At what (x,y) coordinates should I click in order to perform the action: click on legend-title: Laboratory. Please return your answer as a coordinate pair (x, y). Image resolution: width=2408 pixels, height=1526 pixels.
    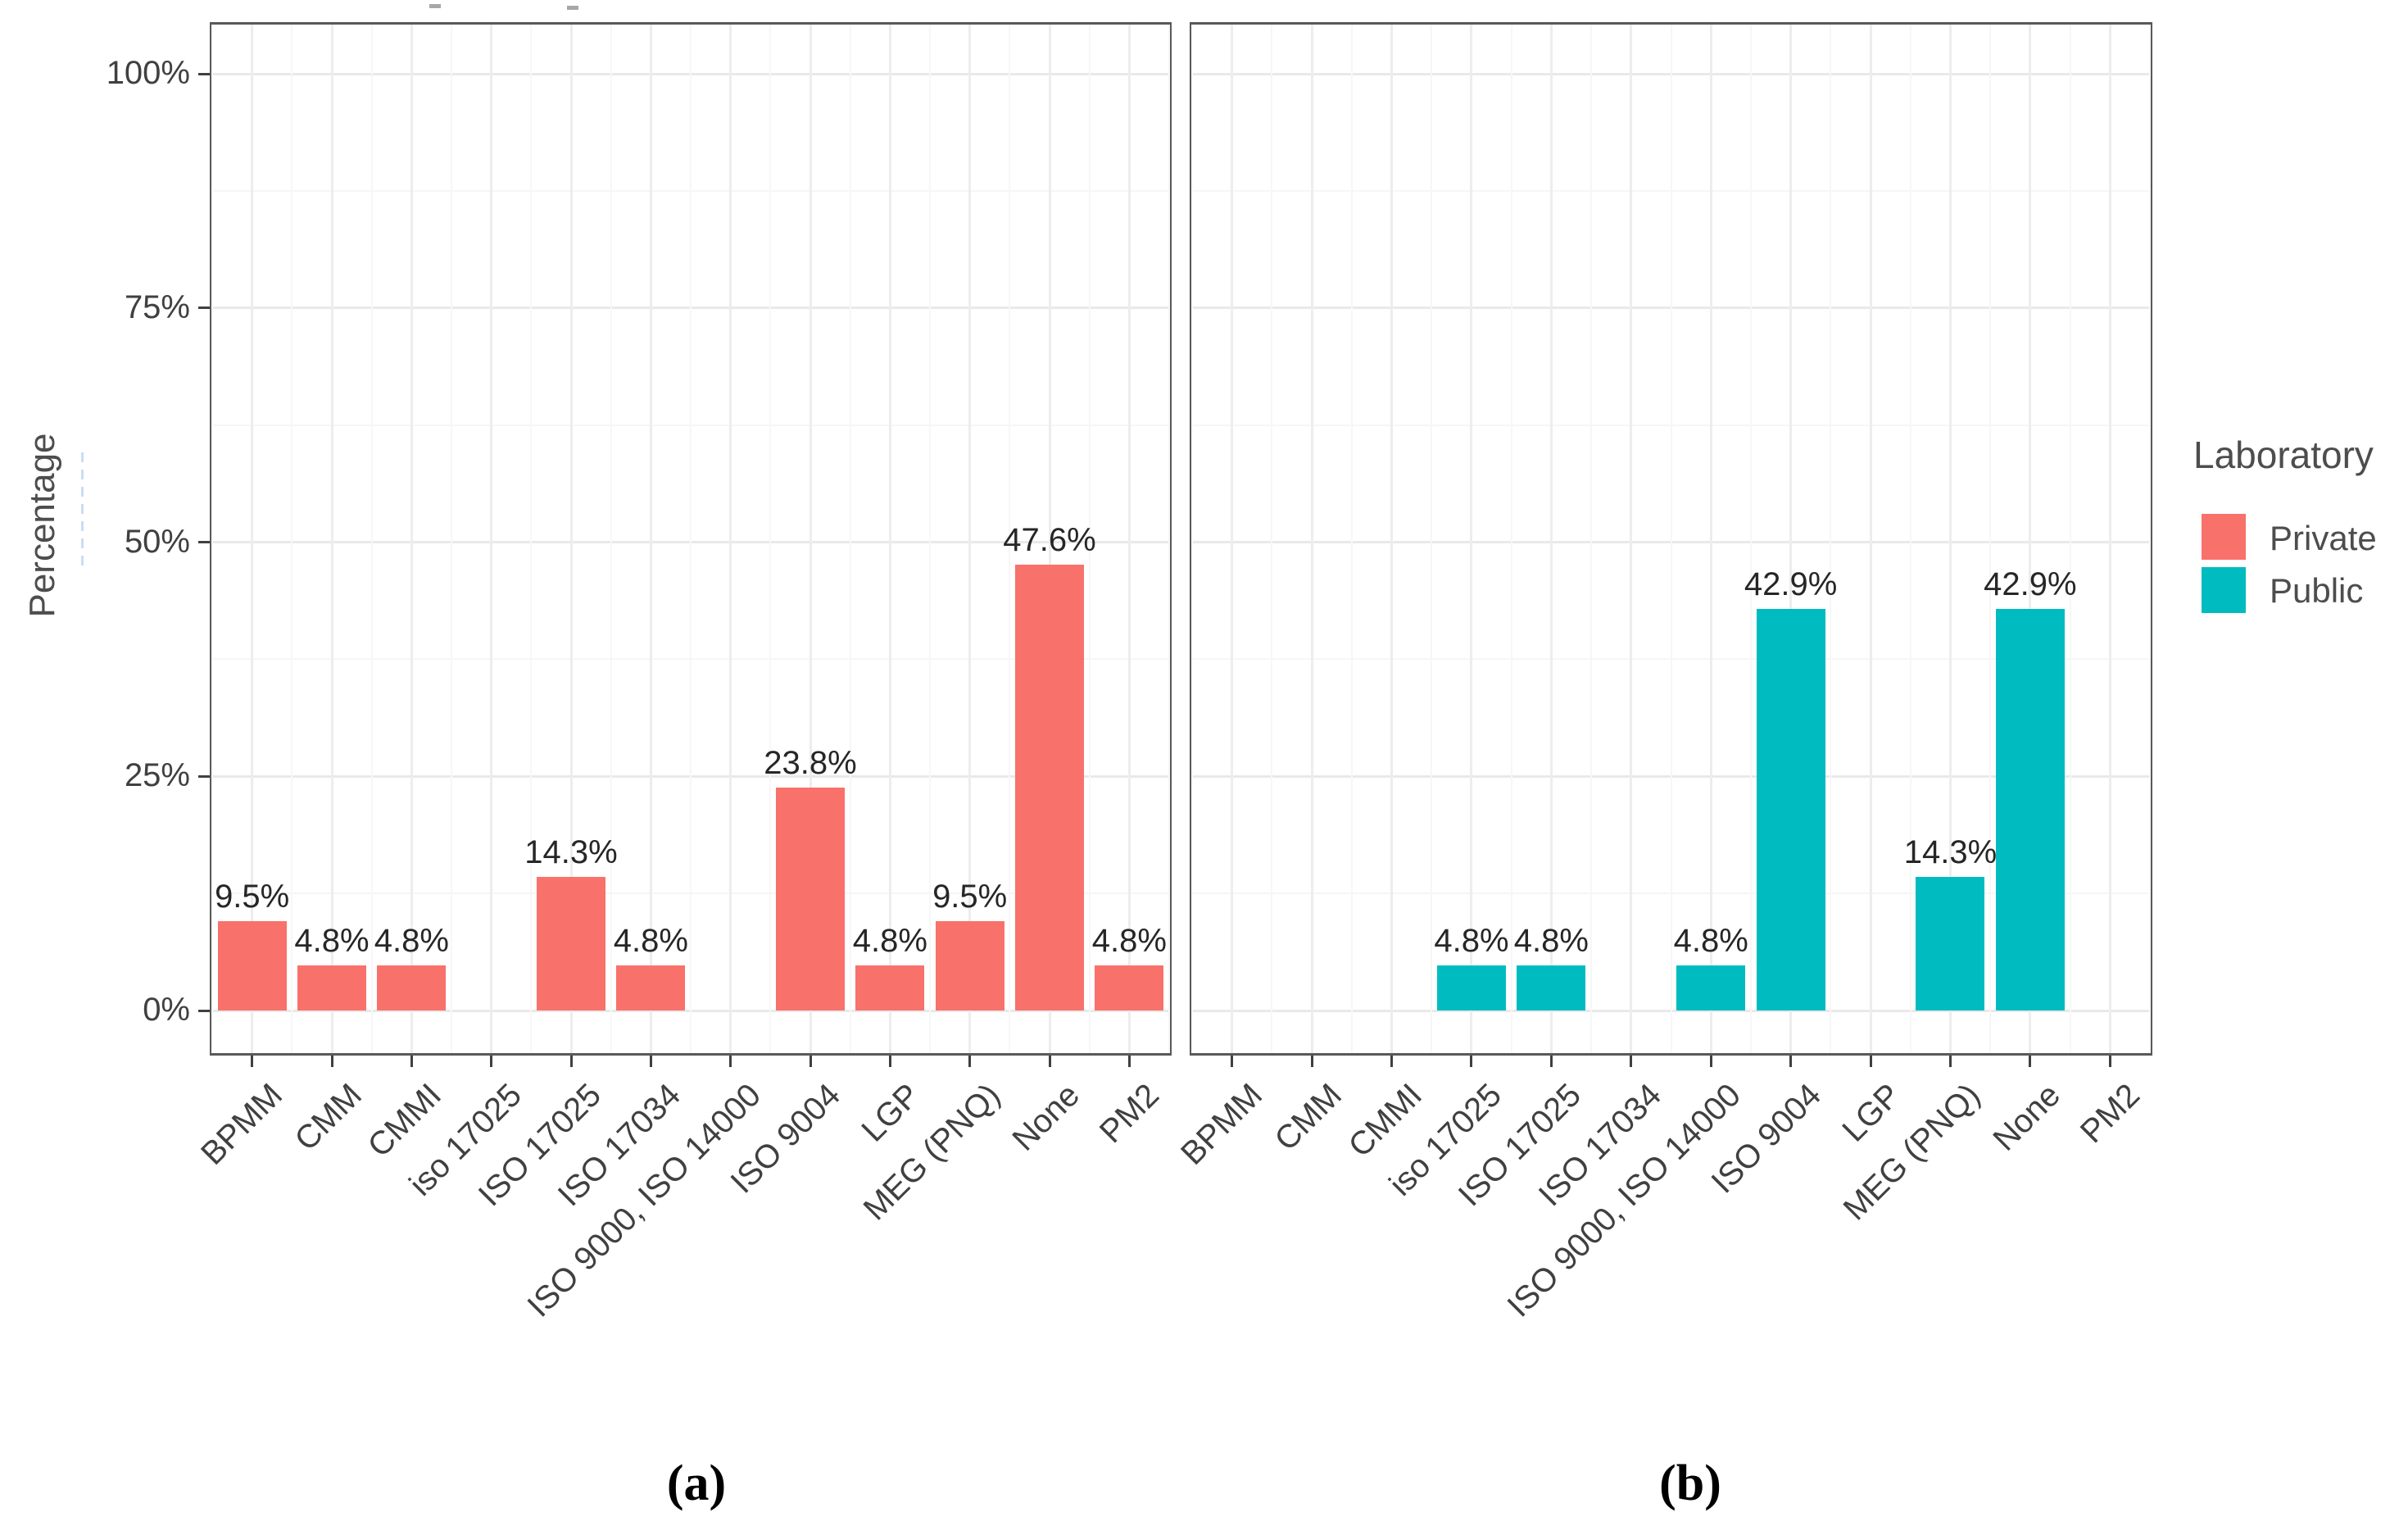
    Looking at the image, I should click on (2284, 455).